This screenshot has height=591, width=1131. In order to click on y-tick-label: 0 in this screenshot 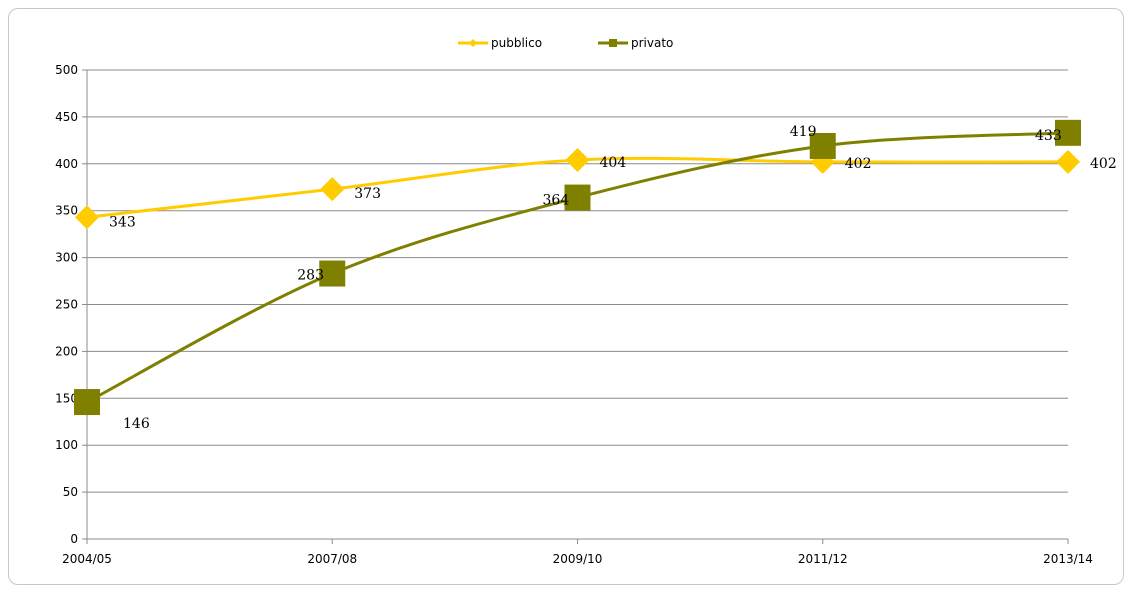, I will do `click(74, 539)`.